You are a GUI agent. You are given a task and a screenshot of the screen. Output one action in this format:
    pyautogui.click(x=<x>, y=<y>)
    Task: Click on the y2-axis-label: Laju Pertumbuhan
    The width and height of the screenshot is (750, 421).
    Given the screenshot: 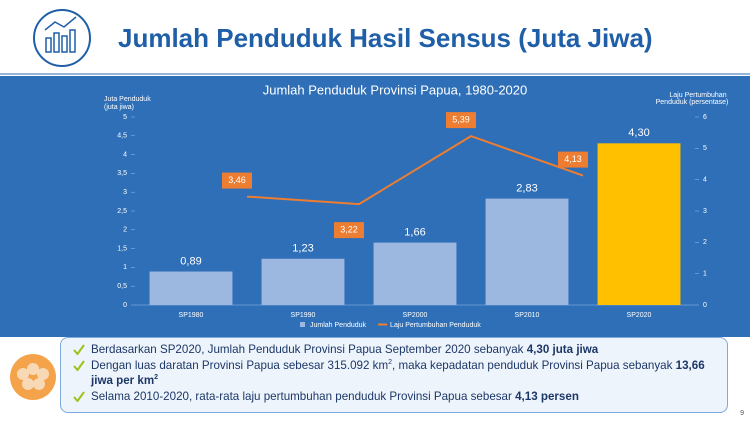 What is the action you would take?
    pyautogui.click(x=697, y=95)
    